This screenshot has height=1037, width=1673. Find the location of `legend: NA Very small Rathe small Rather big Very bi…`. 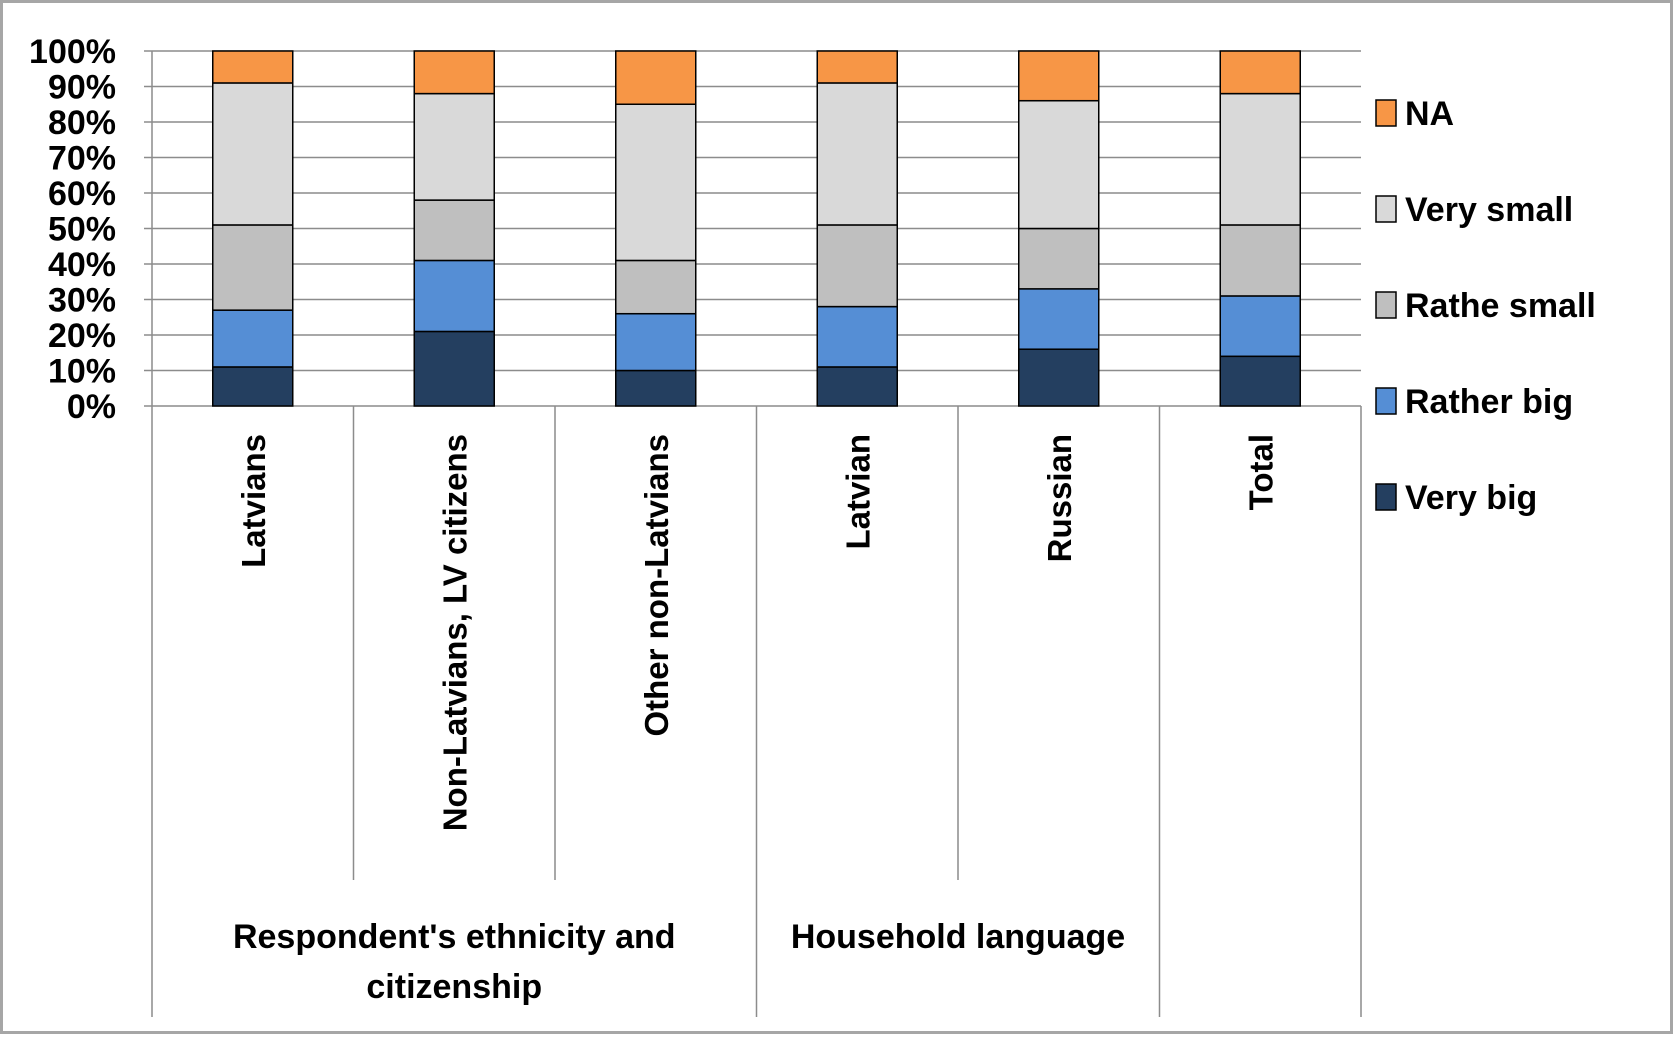

legend: NA Very small Rathe small Rather big Very bi… is located at coordinates (1485, 306).